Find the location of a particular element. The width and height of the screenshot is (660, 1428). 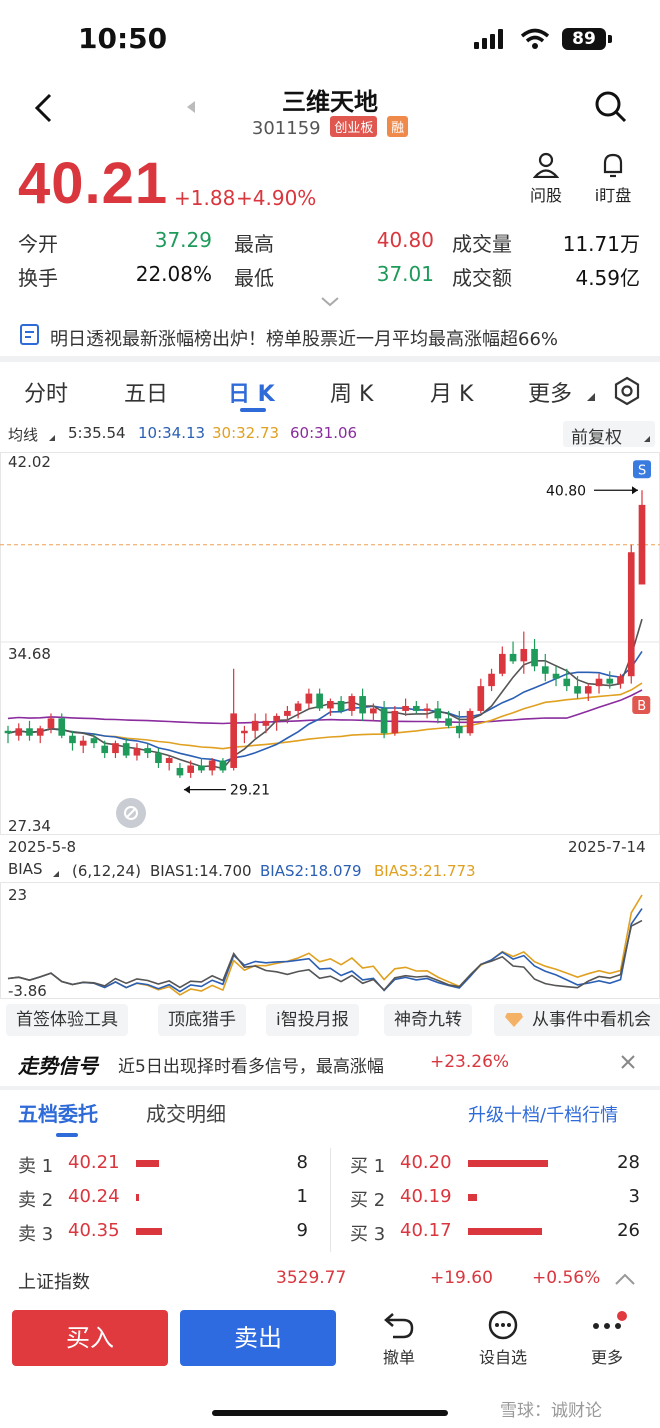

tab-more: 更多 is located at coordinates (550, 394).